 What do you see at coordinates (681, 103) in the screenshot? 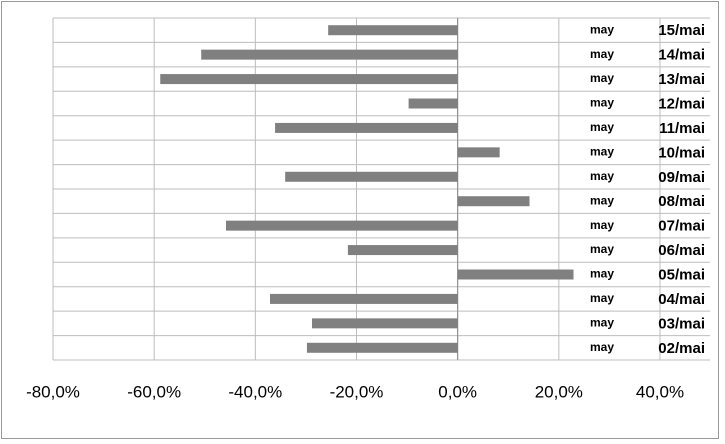
I see `category-label: 12/mai` at bounding box center [681, 103].